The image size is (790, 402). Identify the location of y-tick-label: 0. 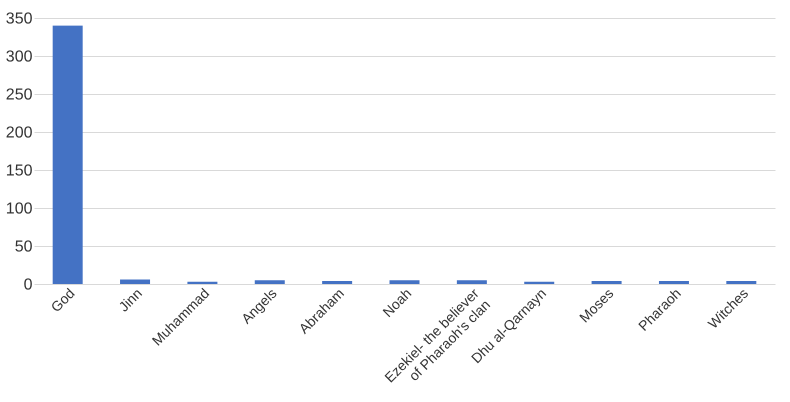
(28, 285).